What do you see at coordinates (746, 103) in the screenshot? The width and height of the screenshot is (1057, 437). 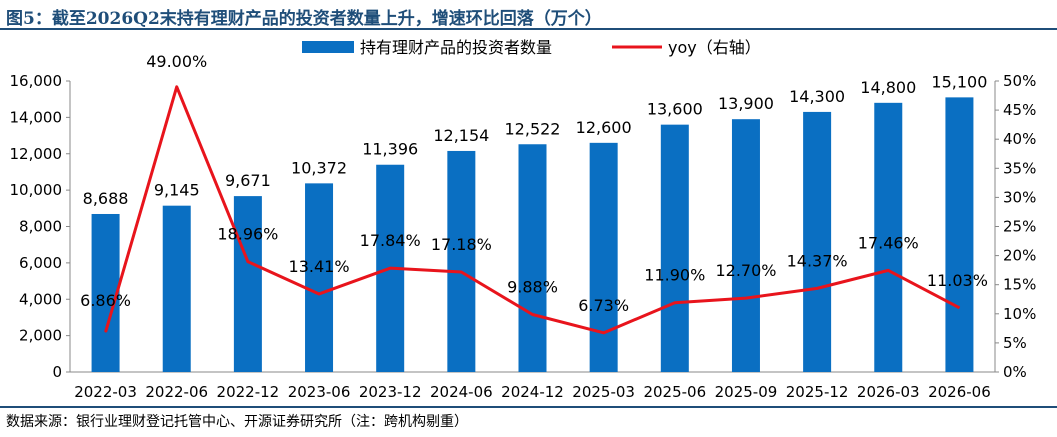 I see `bar-value-label: 13,900` at bounding box center [746, 103].